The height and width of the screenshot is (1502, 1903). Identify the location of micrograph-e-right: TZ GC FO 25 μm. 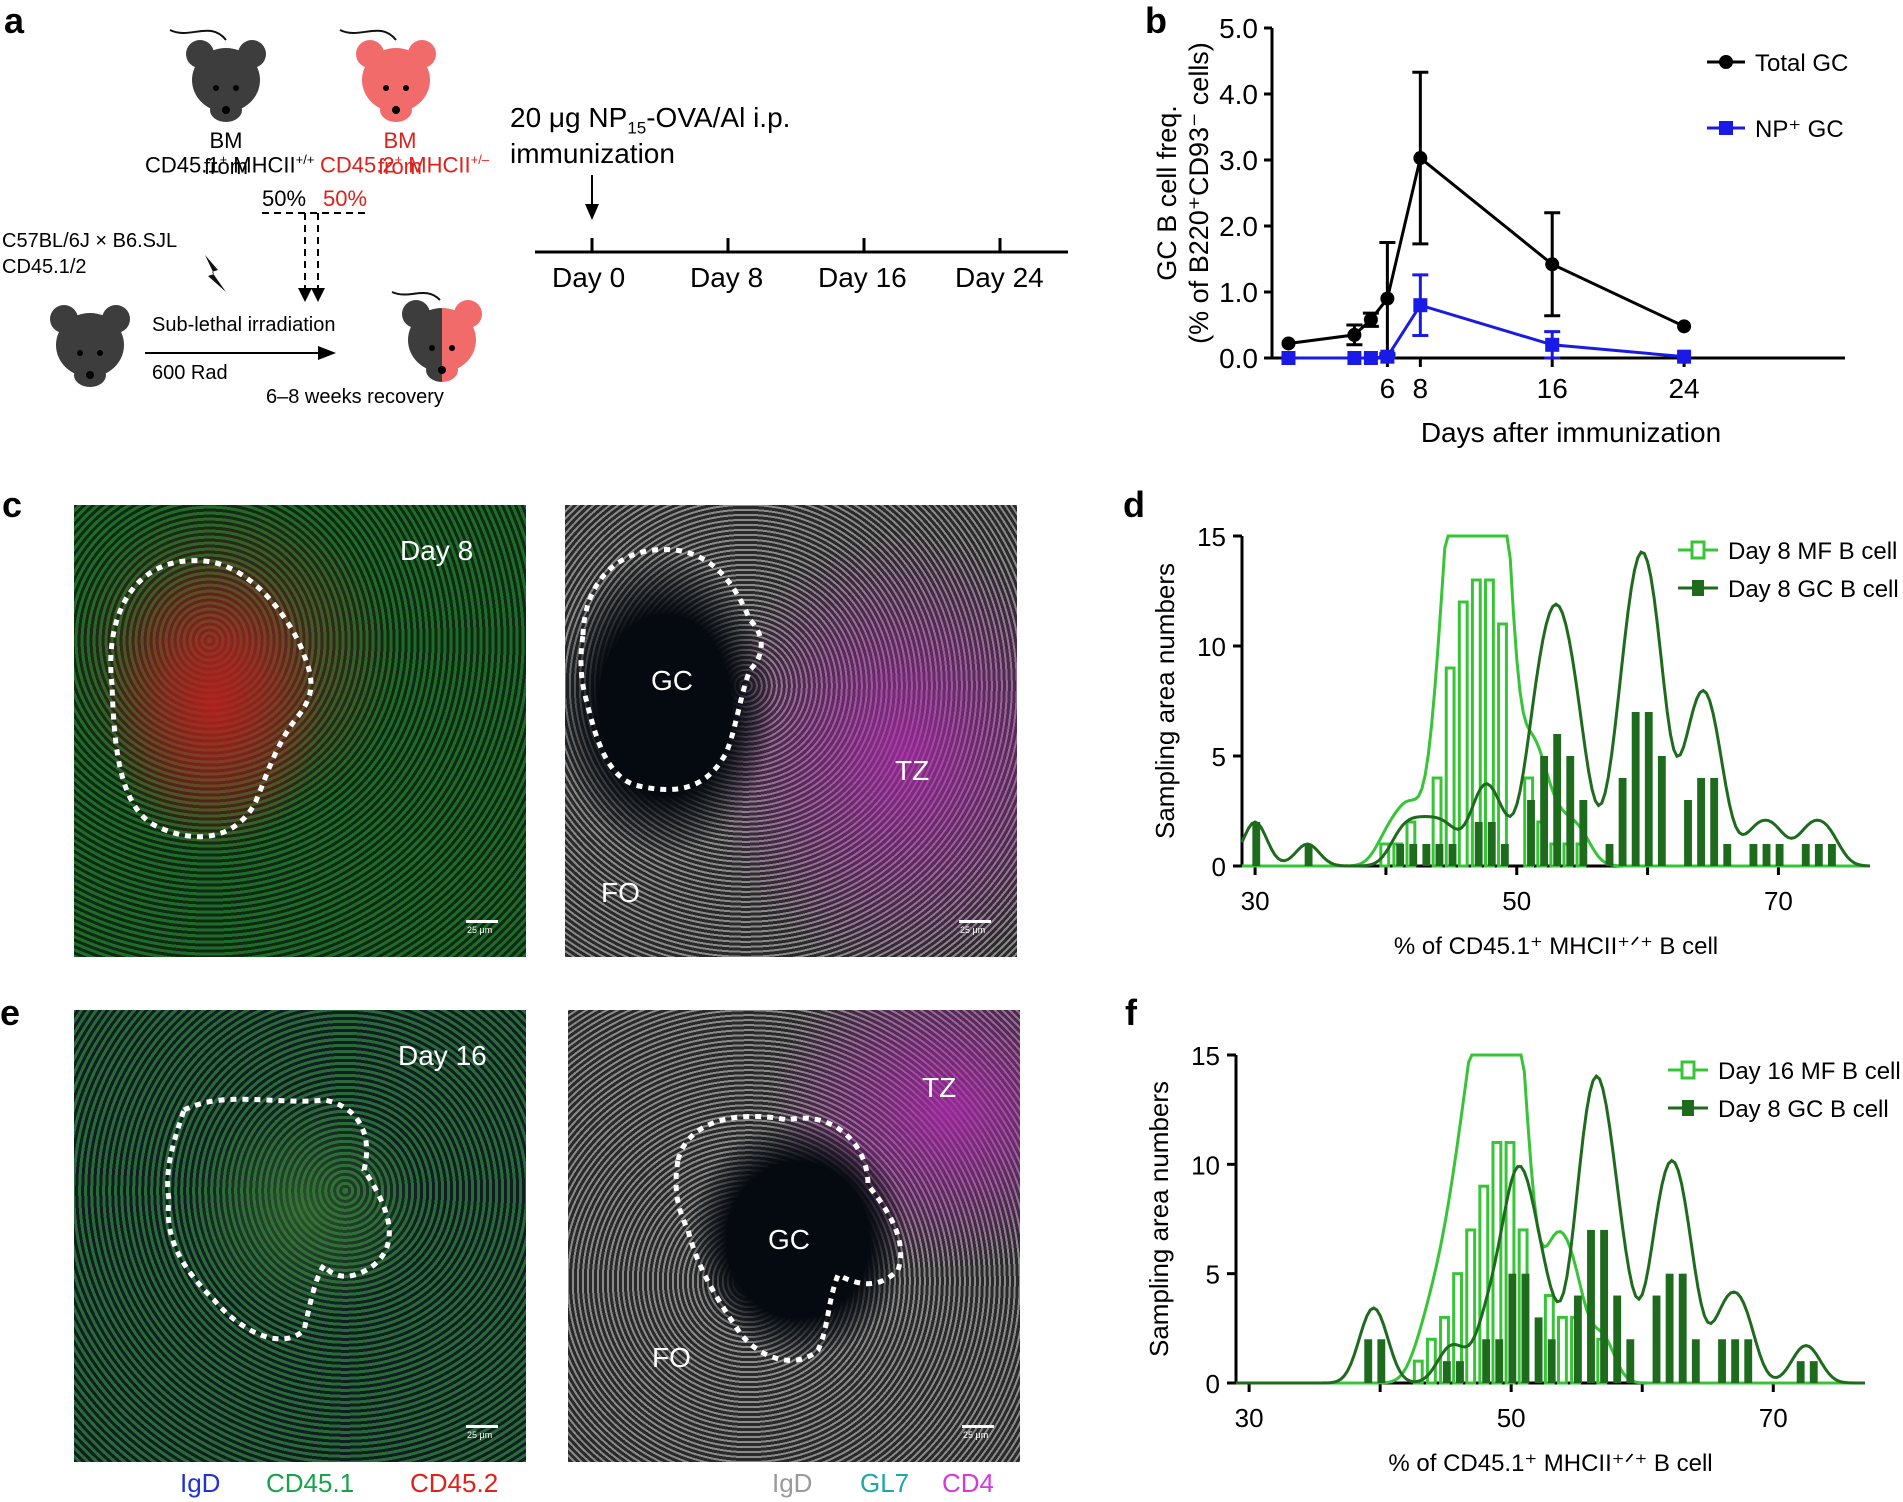
(794, 1236).